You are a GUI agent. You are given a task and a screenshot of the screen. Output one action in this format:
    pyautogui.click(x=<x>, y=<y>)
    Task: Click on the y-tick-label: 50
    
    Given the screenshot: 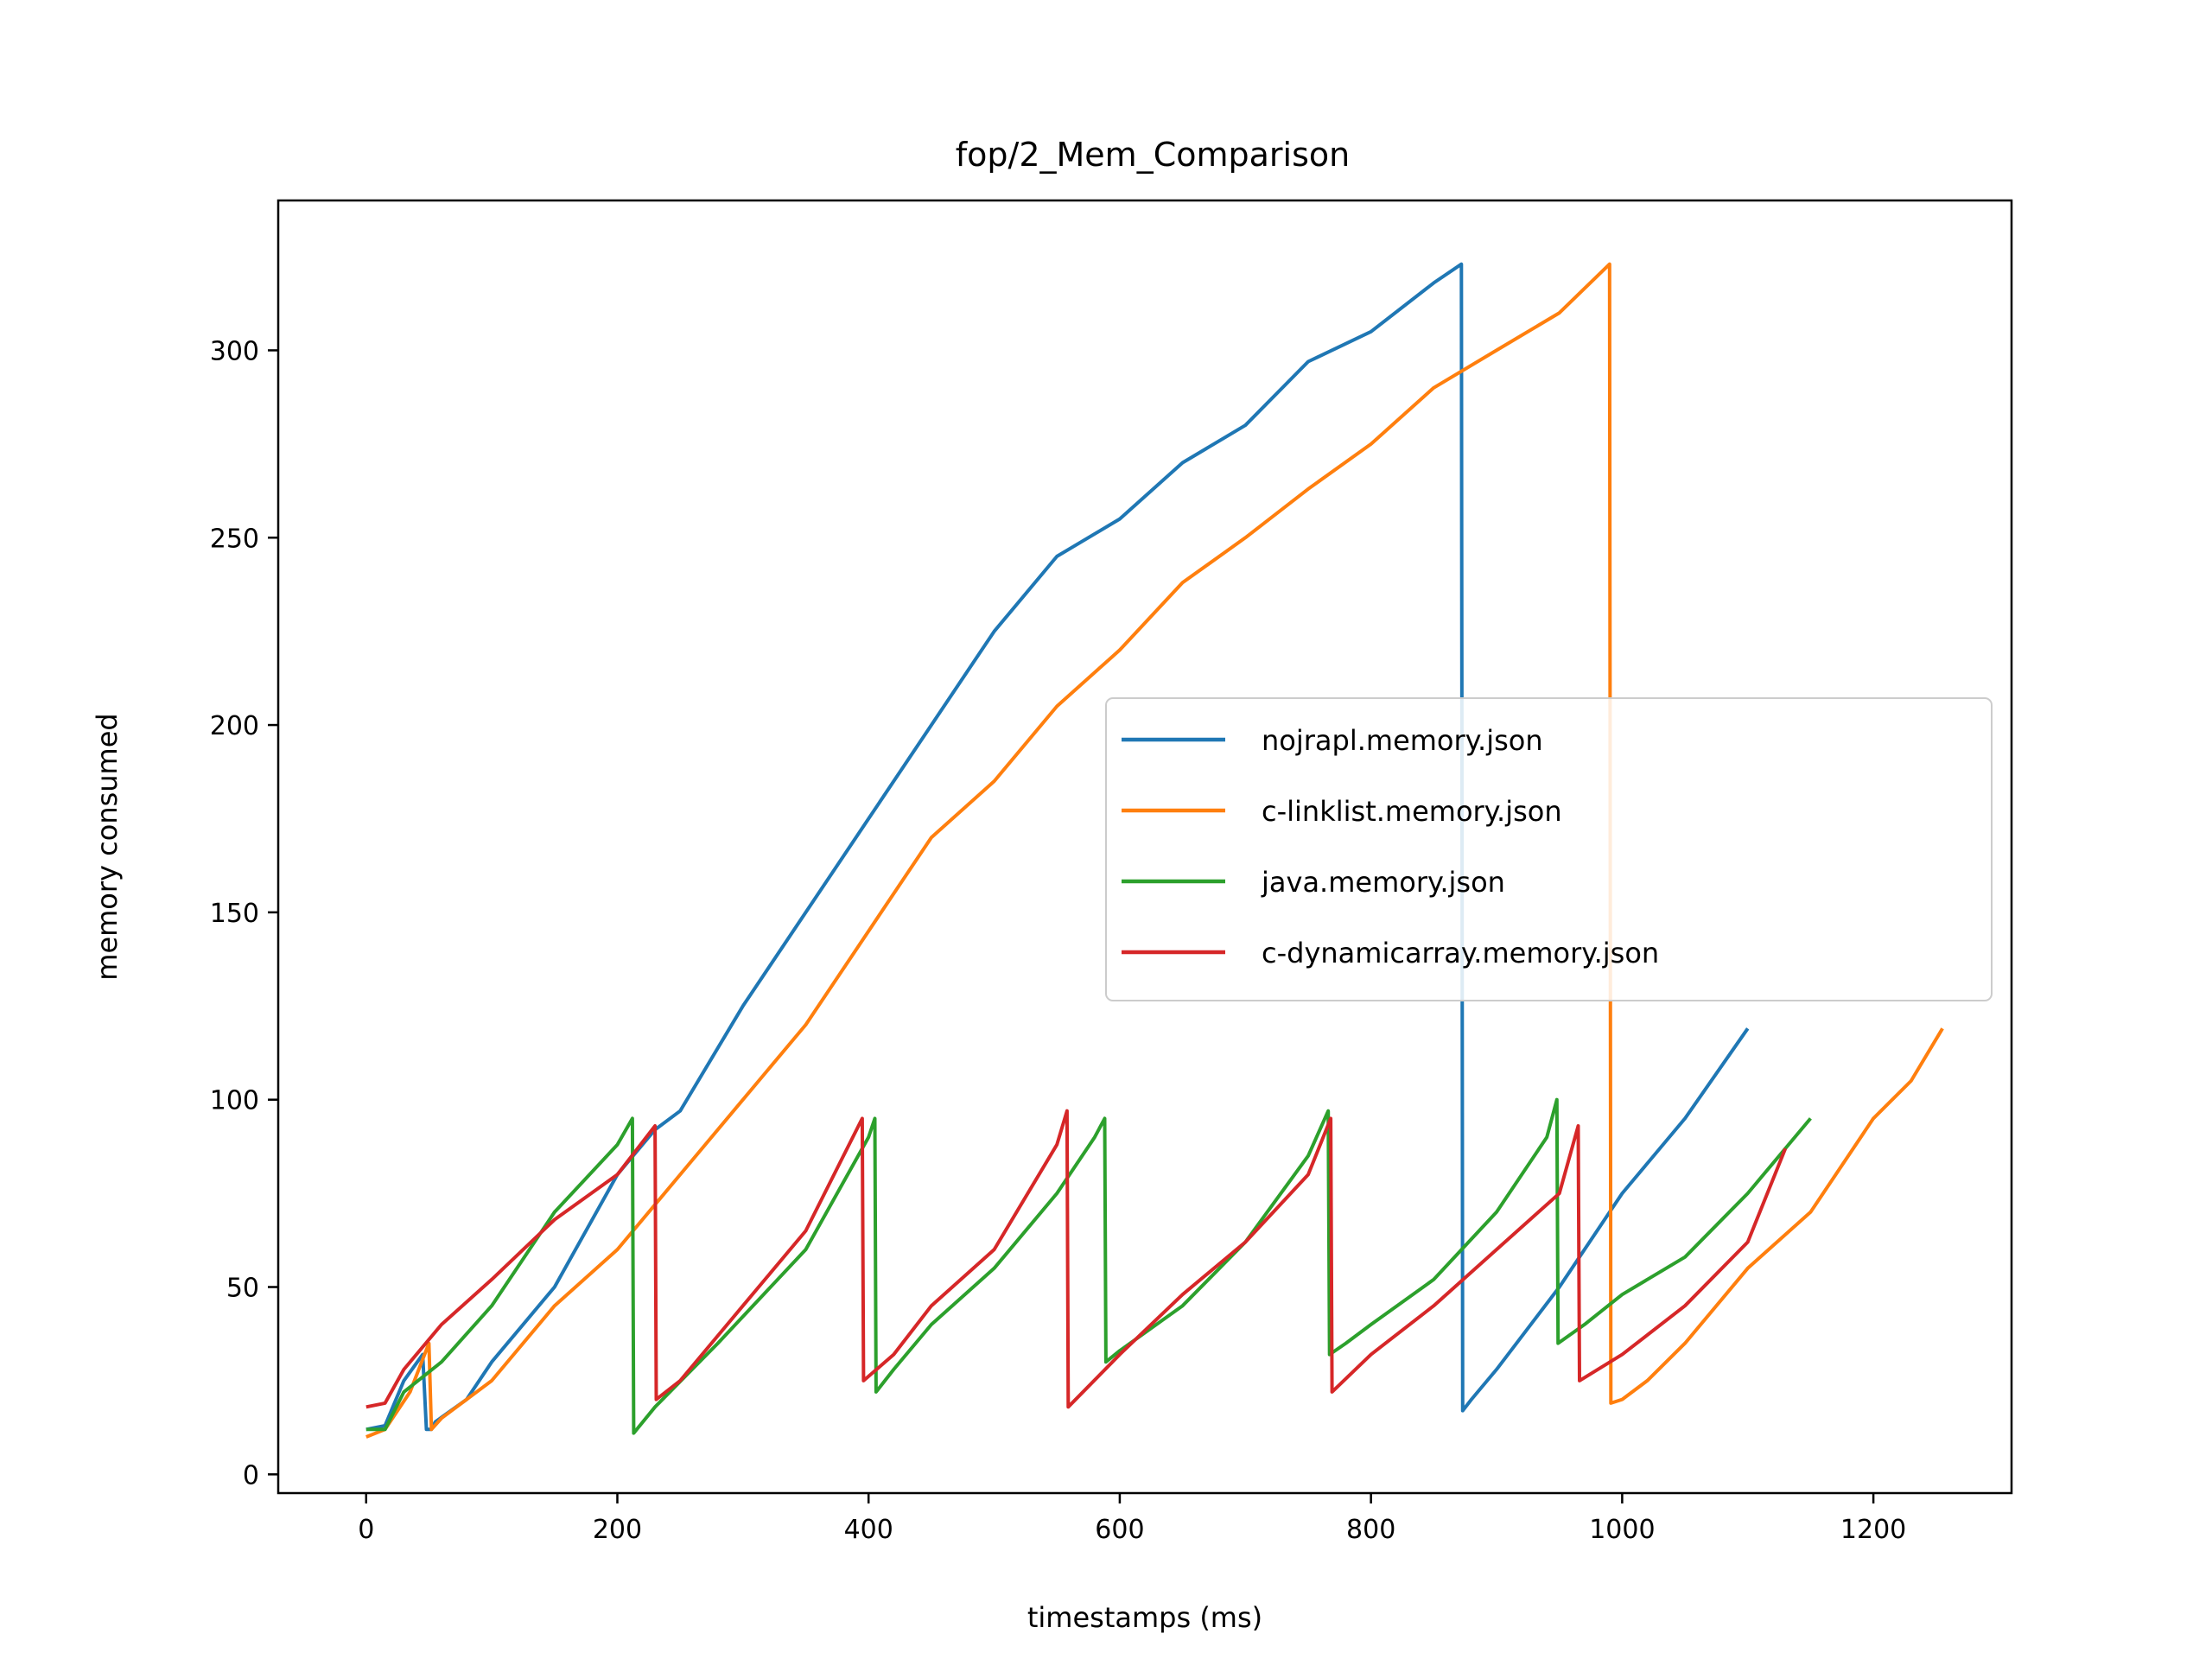 What is the action you would take?
    pyautogui.click(x=242, y=1289)
    